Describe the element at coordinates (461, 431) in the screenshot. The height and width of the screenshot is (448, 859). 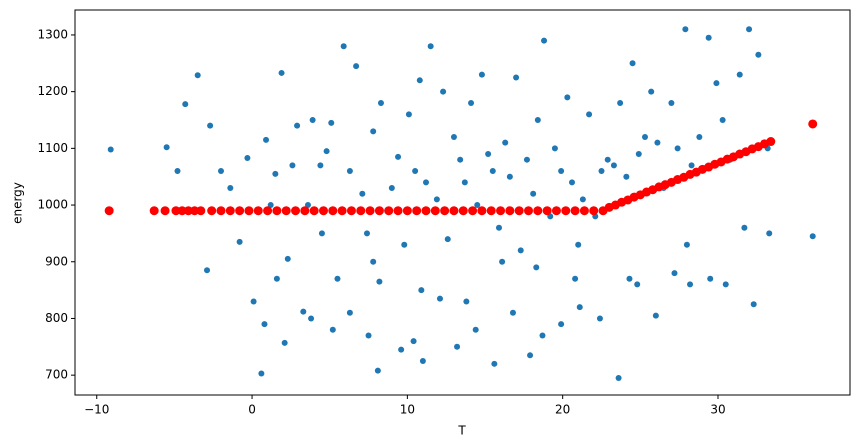
I see `x-axis-label: T` at that location.